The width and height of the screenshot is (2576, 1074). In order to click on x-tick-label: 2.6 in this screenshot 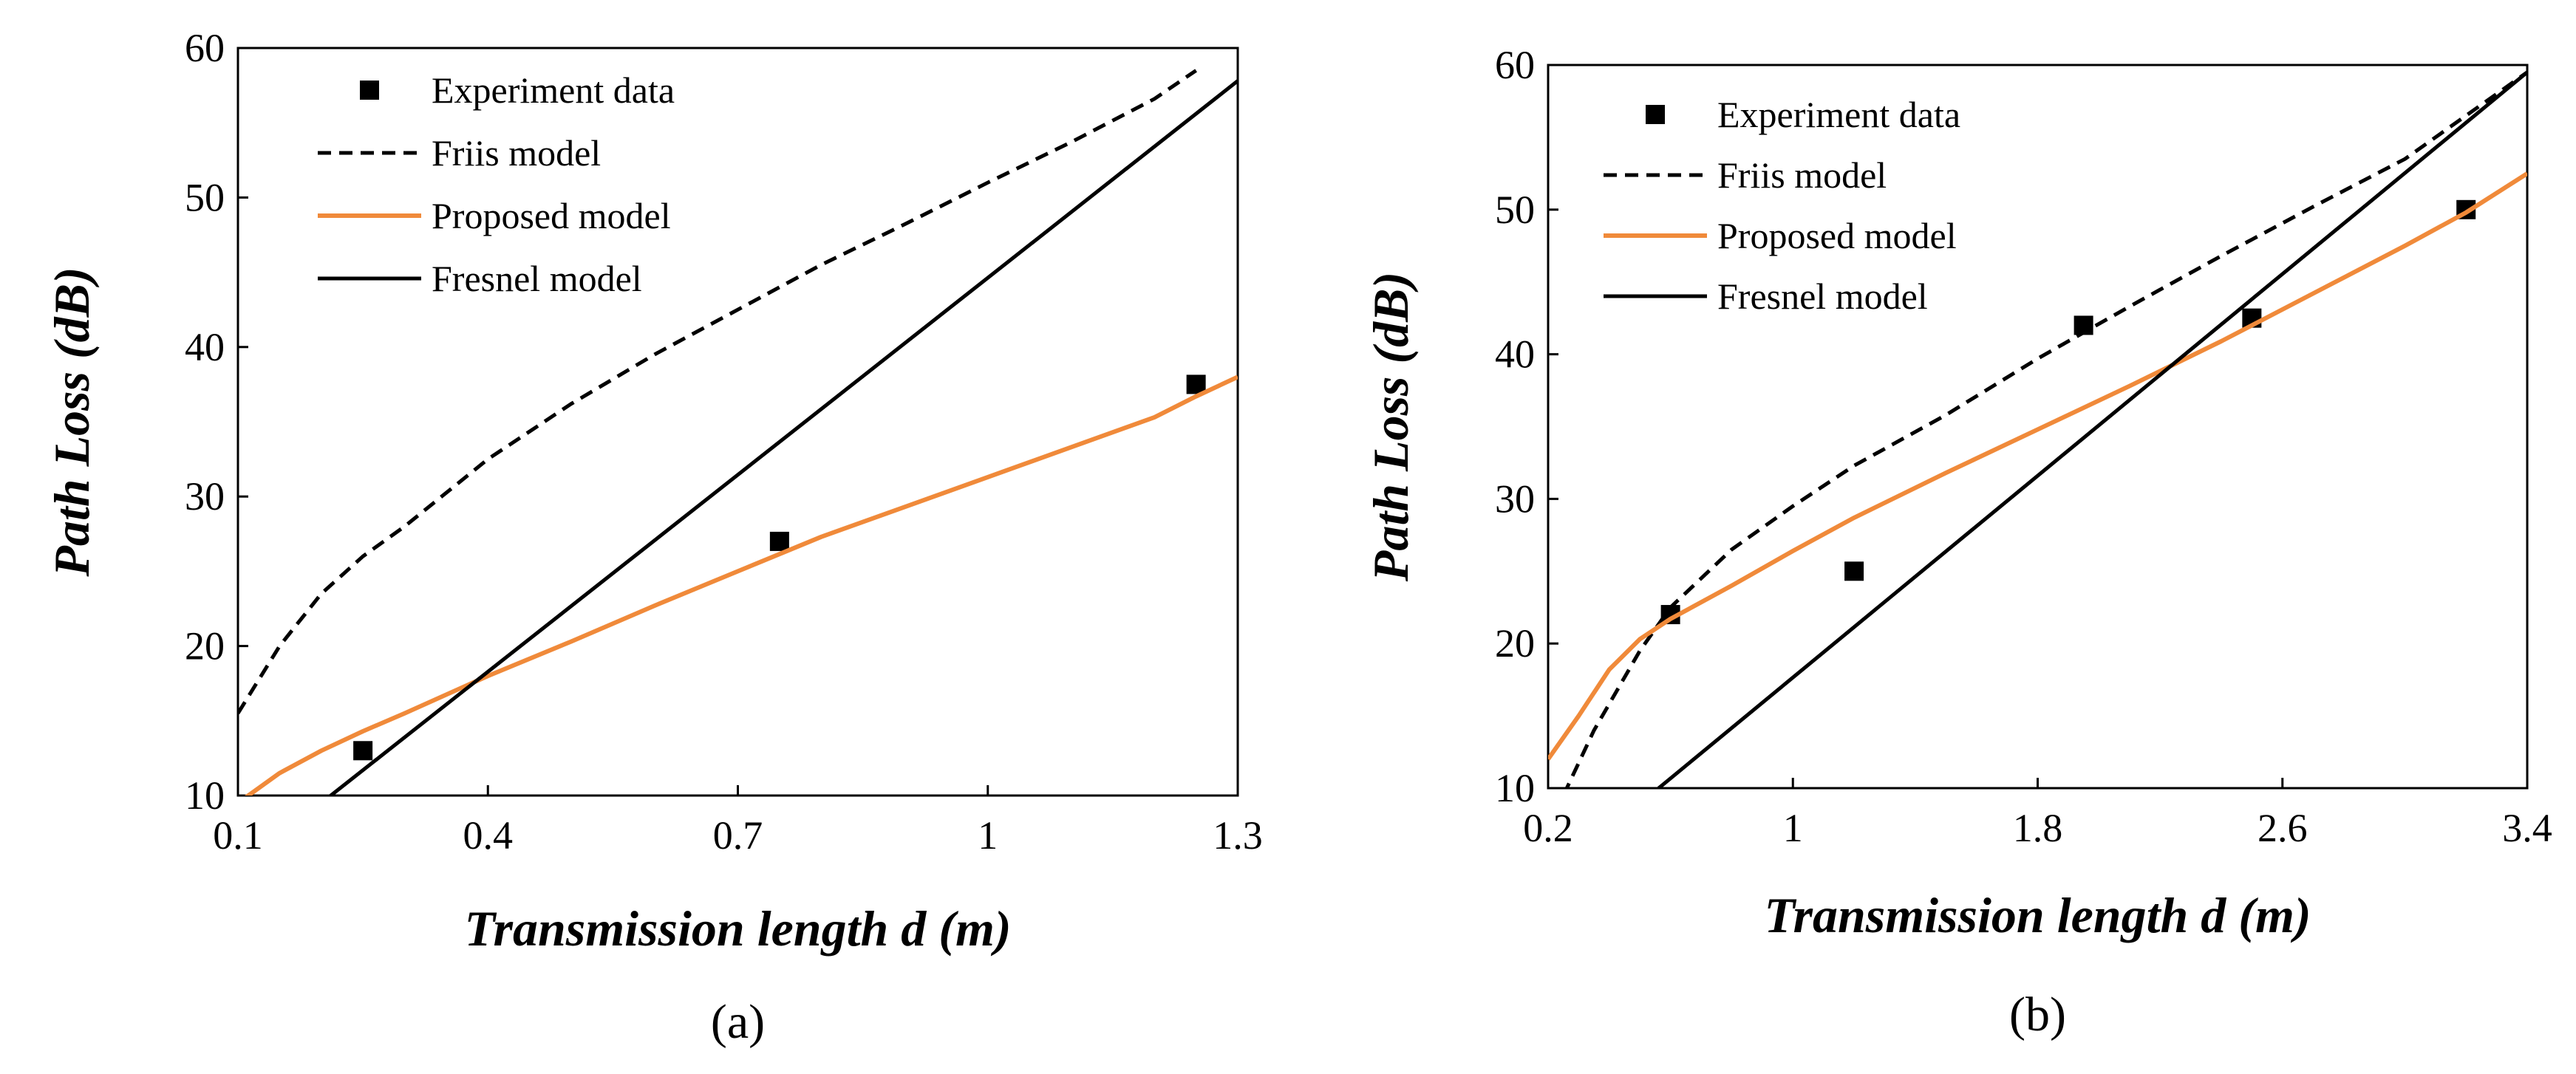, I will do `click(2283, 828)`.